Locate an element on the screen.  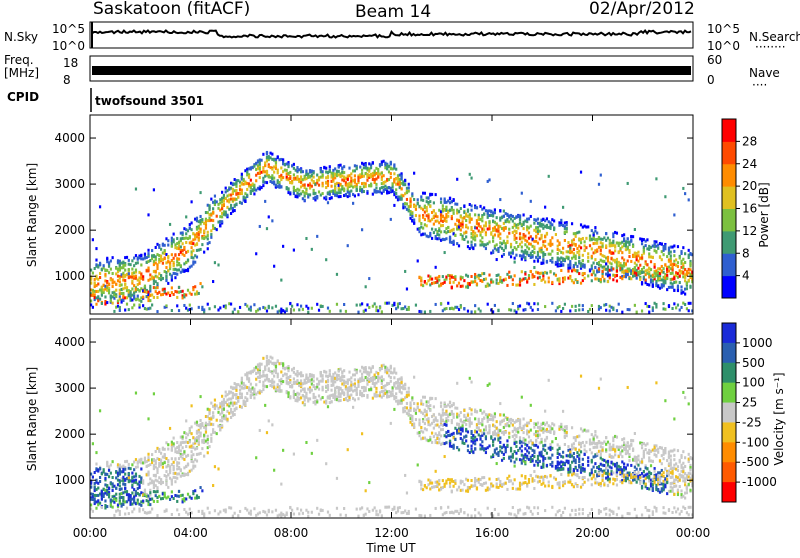
noise-left-label: N.Sky is located at coordinates (21, 37).